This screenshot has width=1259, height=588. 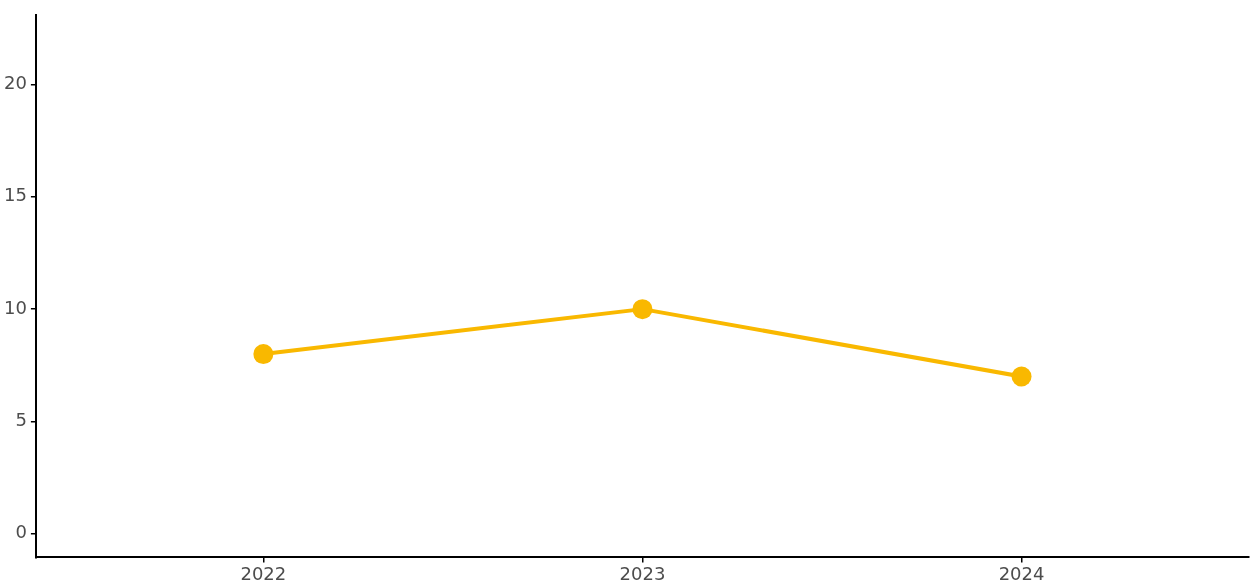 What do you see at coordinates (15, 83) in the screenshot?
I see `y-tick-label: 20` at bounding box center [15, 83].